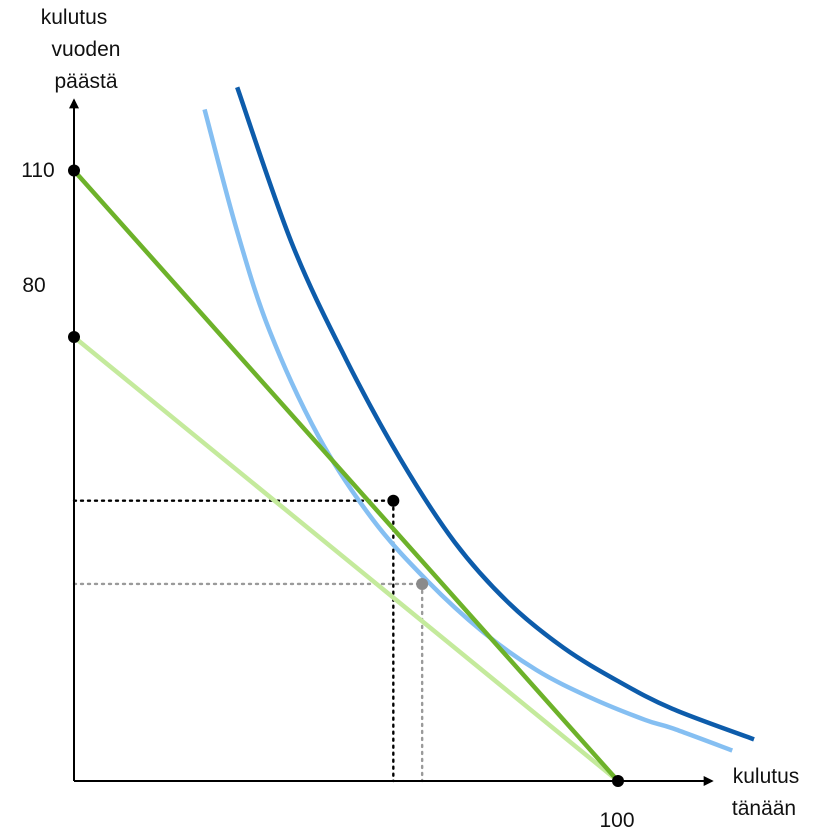 The image size is (819, 831). What do you see at coordinates (422, 583) in the screenshot?
I see `optimum-low-point` at bounding box center [422, 583].